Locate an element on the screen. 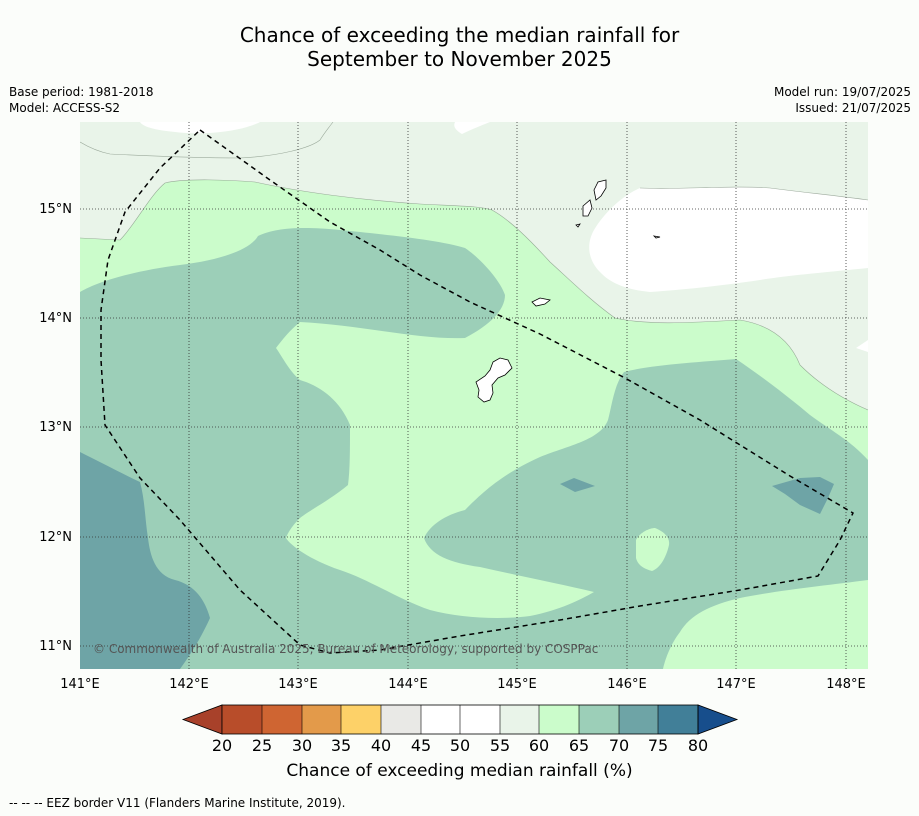 This screenshot has height=816, width=919. lon-label: 143°E is located at coordinates (298, 684).